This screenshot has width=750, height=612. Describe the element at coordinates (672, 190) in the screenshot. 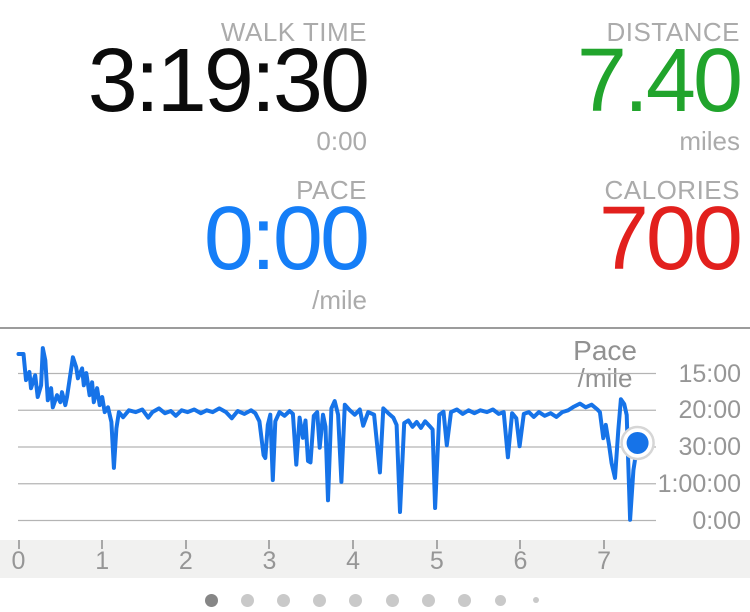

I see `calories-label: CALORIES` at that location.